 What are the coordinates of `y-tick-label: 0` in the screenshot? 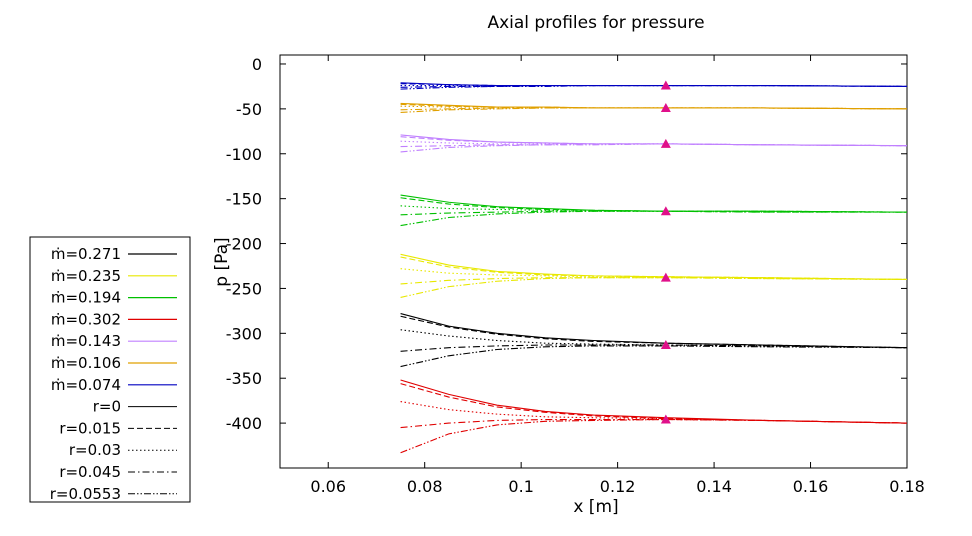 It's located at (257, 64).